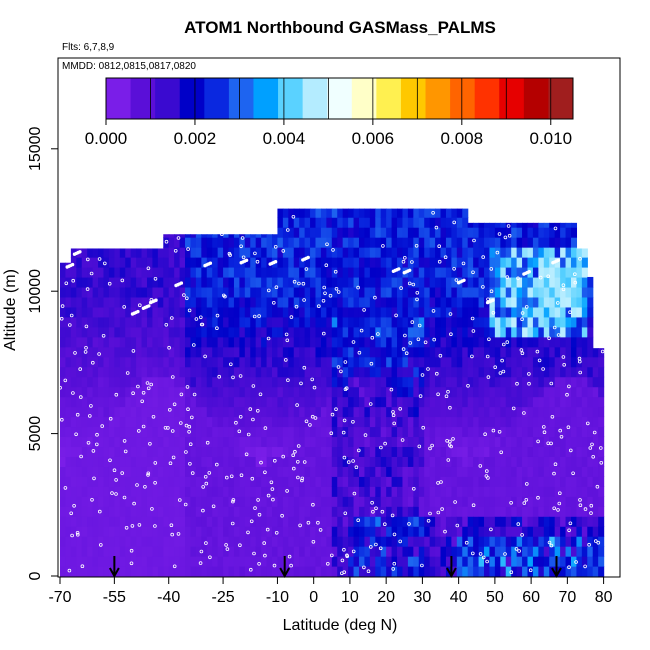 Image resolution: width=650 pixels, height=650 pixels. I want to click on dates-label: MMDD: 0812,0815,0817,0820, so click(129, 66).